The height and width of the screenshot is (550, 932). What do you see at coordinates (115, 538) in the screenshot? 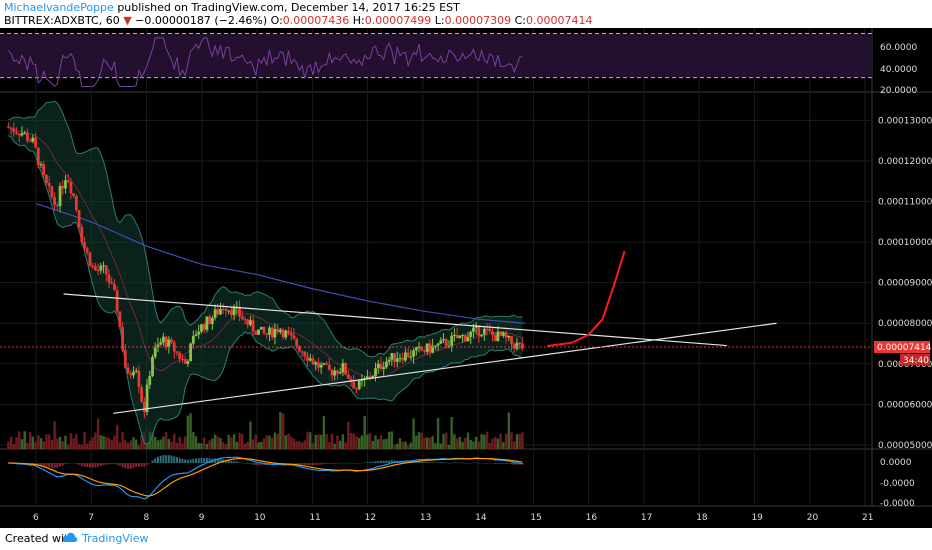
I see `tradingview-link: TradingView` at bounding box center [115, 538].